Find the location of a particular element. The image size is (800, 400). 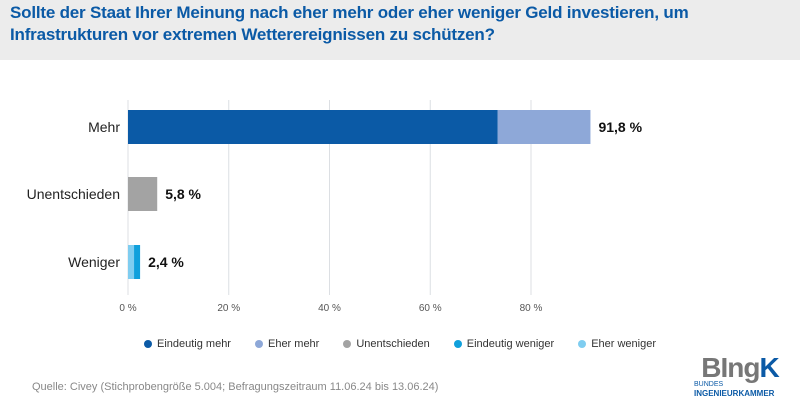

value-label: 91,8 % is located at coordinates (620, 127).